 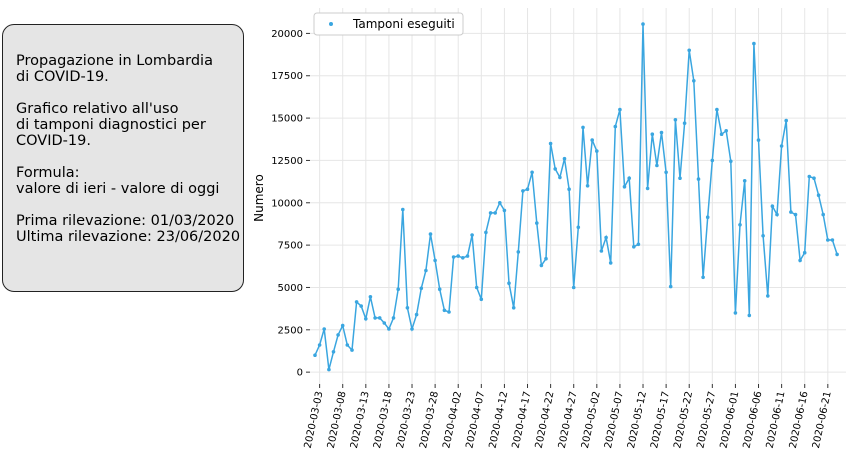 What do you see at coordinates (125, 221) in the screenshot?
I see `info-line: Prima rilevazione: 01/03/2020` at bounding box center [125, 221].